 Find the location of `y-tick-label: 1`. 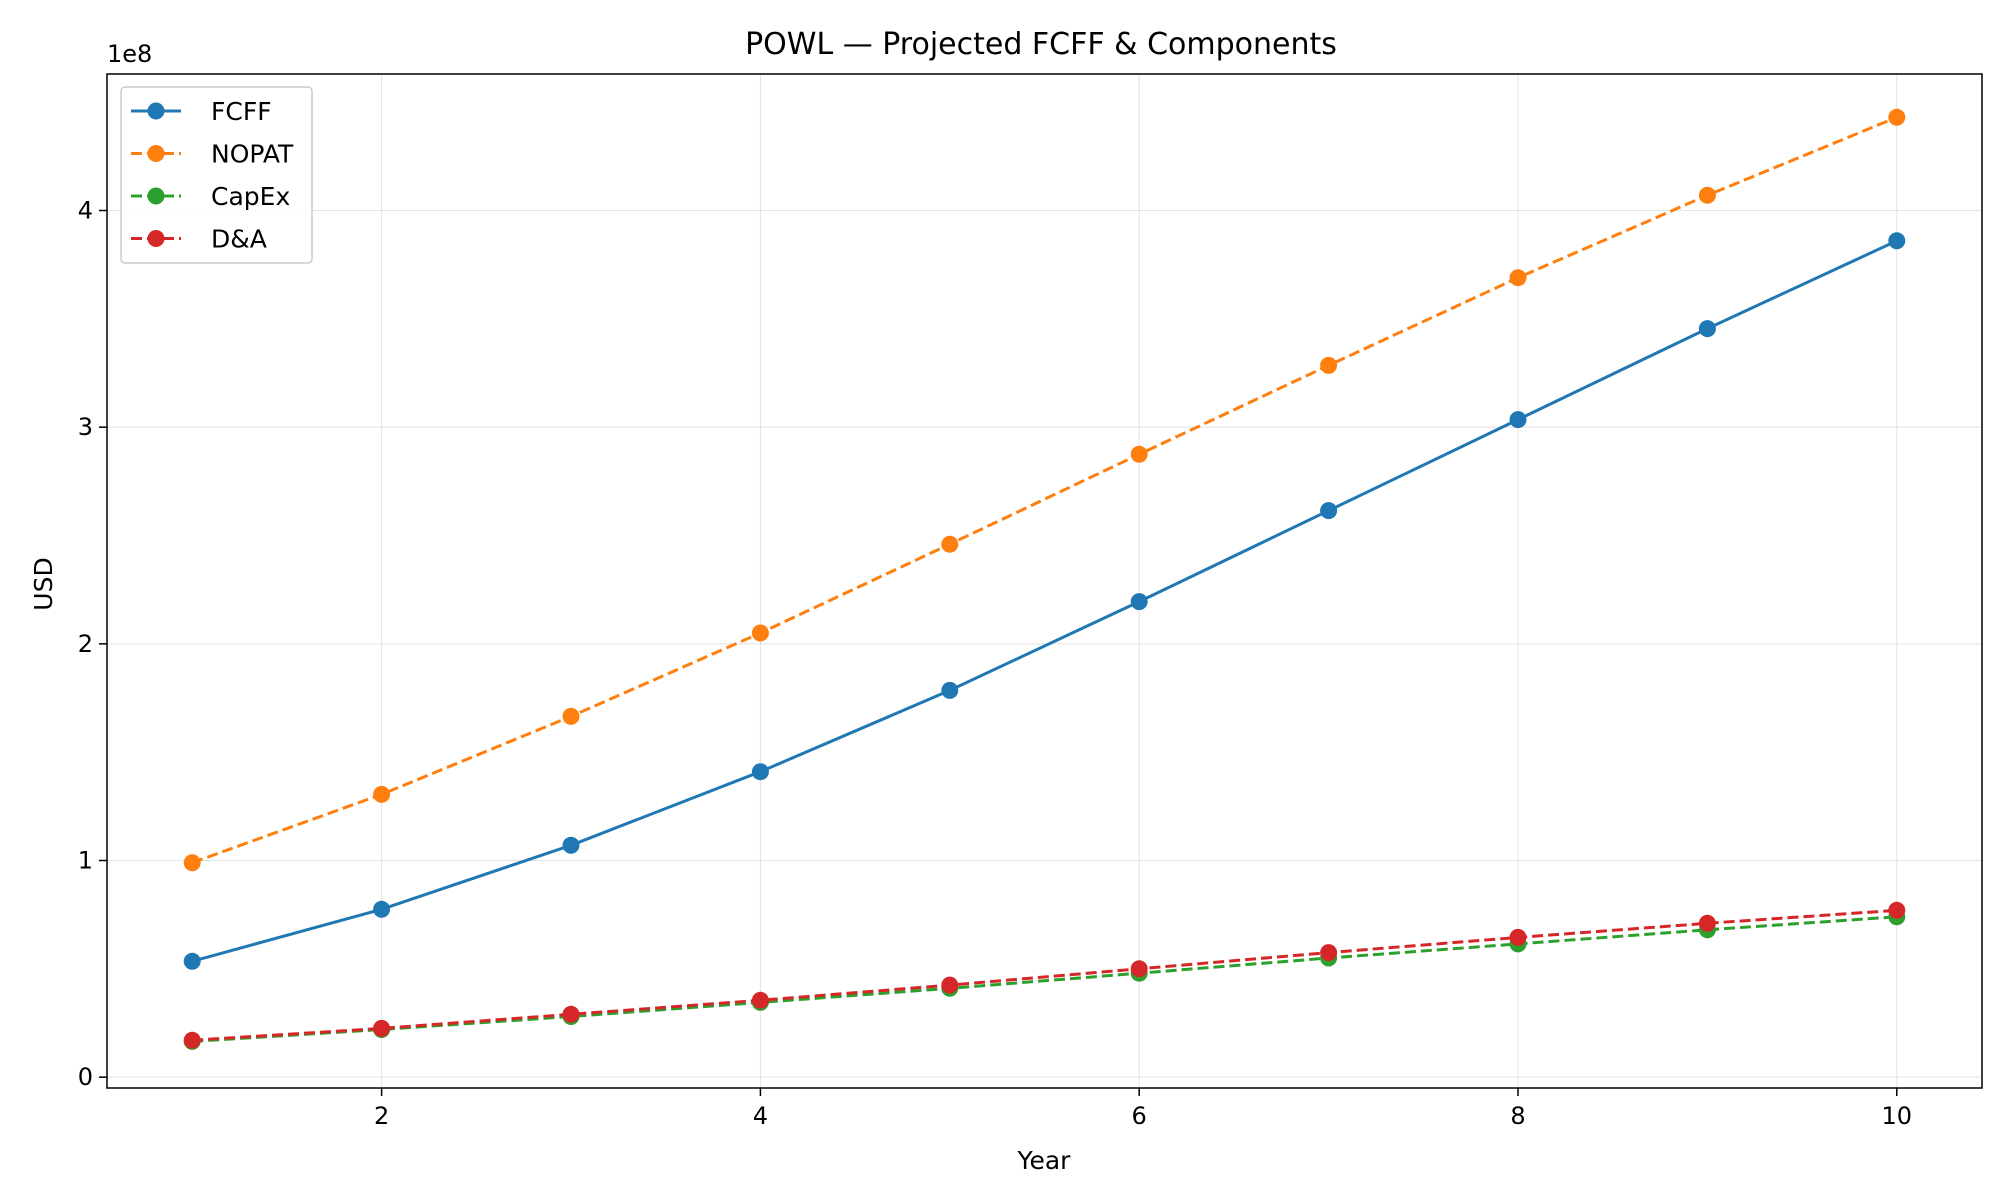

y-tick-label: 1 is located at coordinates (85, 861).